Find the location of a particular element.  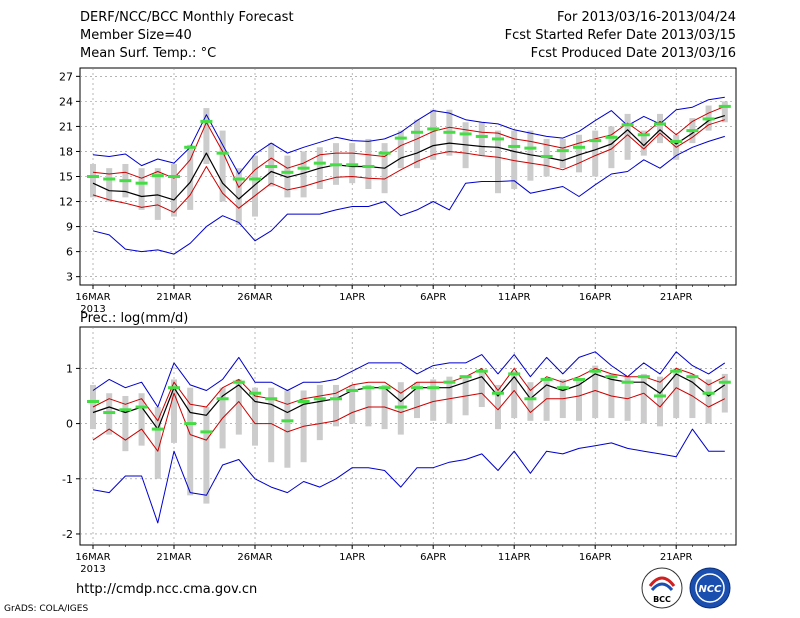

temp-y-tick-label: 3 is located at coordinates (69, 277).